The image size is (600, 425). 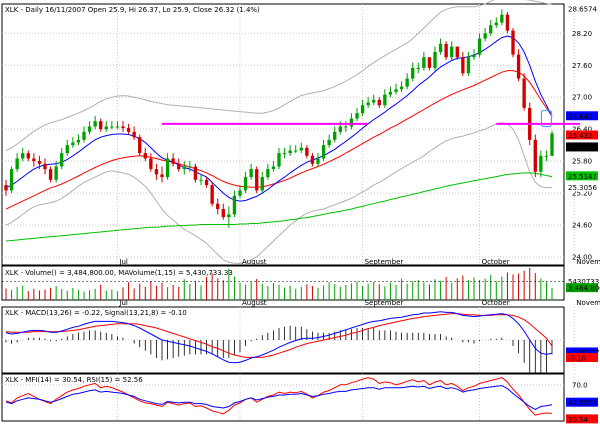 I want to click on rsi-line, so click(x=279, y=397).